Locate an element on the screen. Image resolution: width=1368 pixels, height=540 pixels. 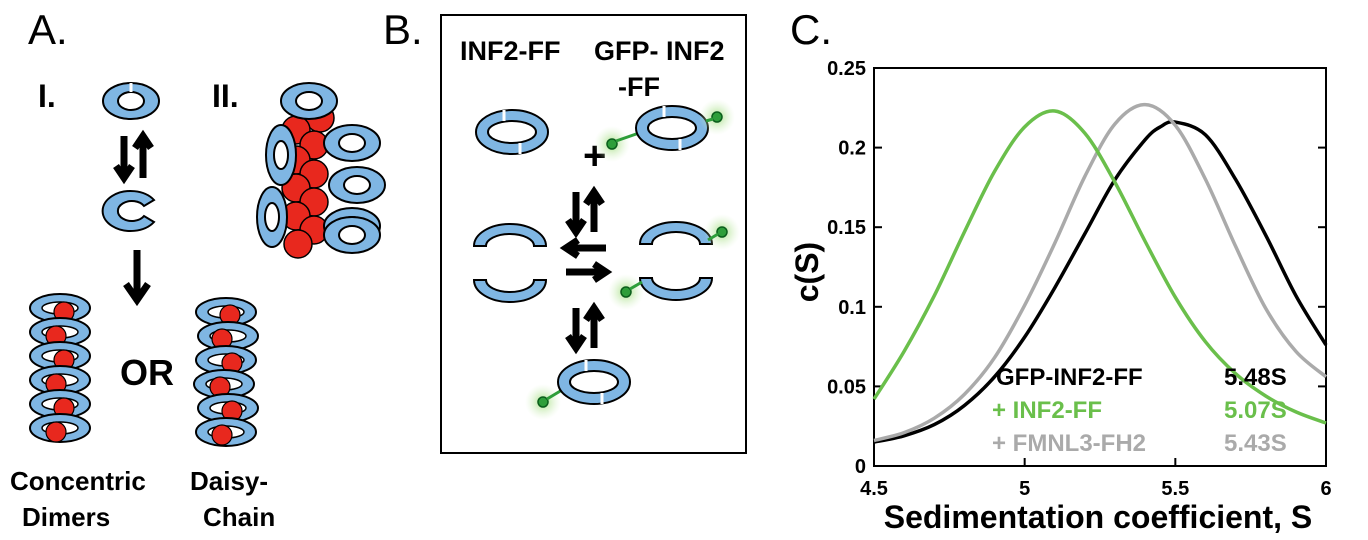
panel-b-arrows-lower is located at coordinates (585, 328).